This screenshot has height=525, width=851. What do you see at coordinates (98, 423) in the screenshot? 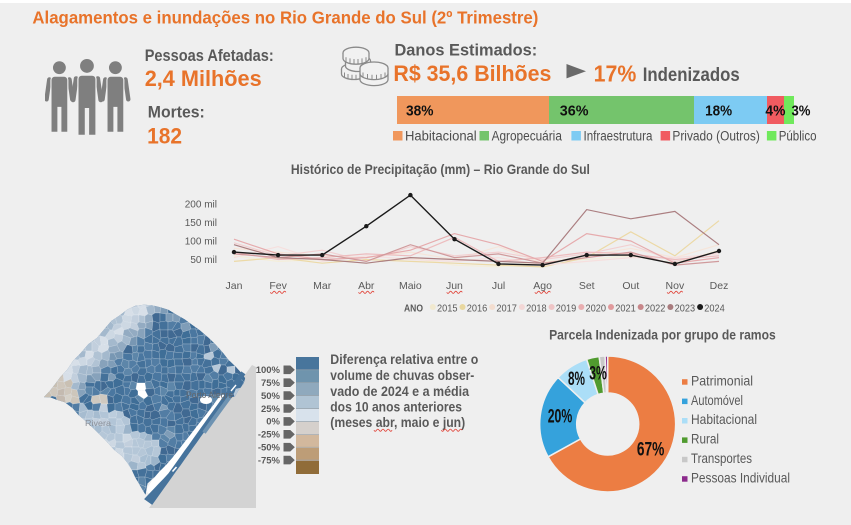
I see `svg-text: Rivera` at bounding box center [98, 423].